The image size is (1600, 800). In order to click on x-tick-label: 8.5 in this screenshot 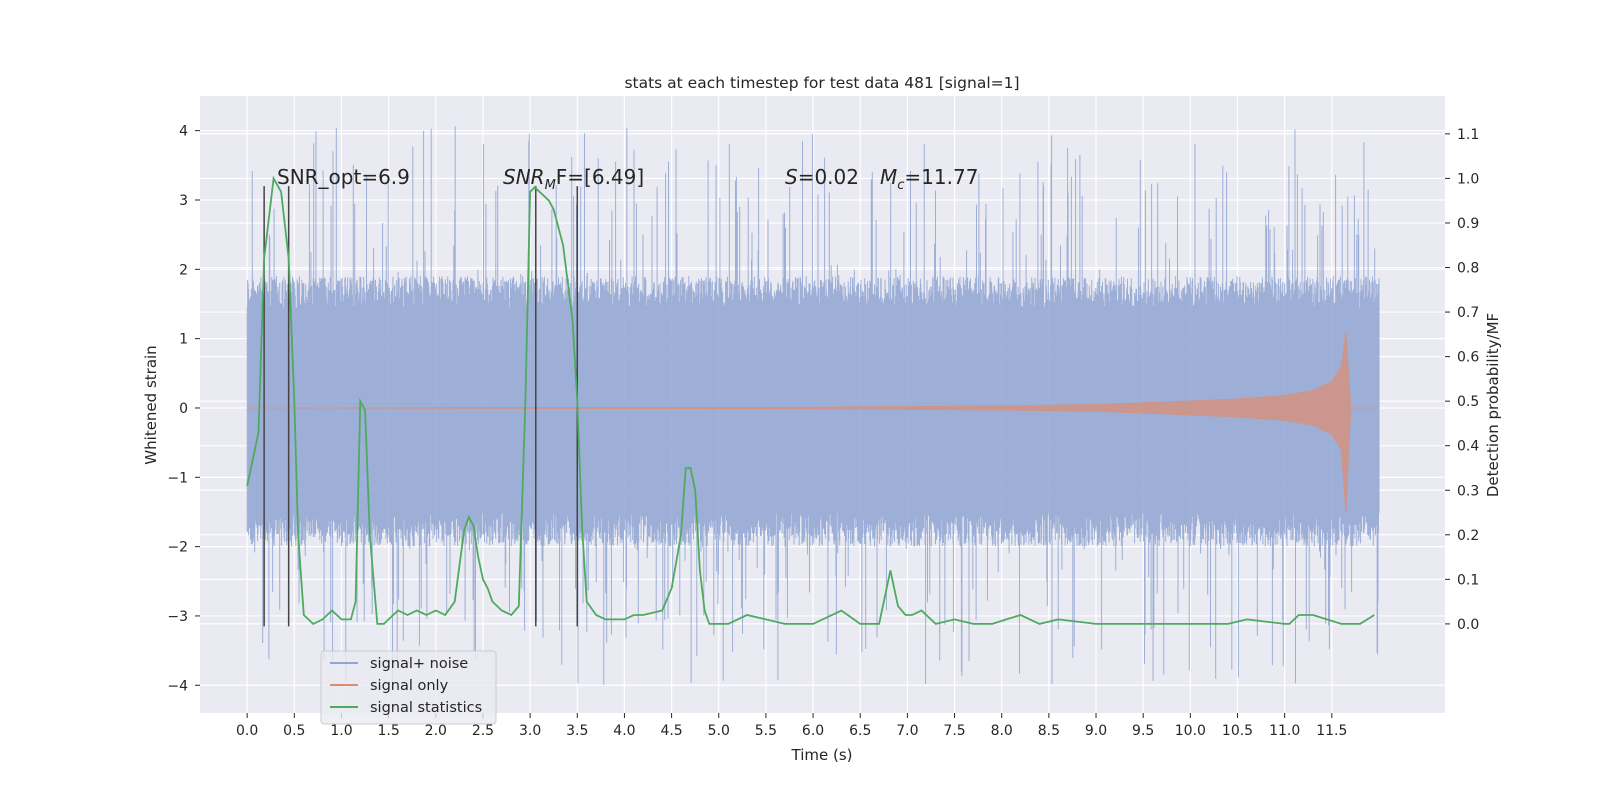, I will do `click(1049, 731)`.